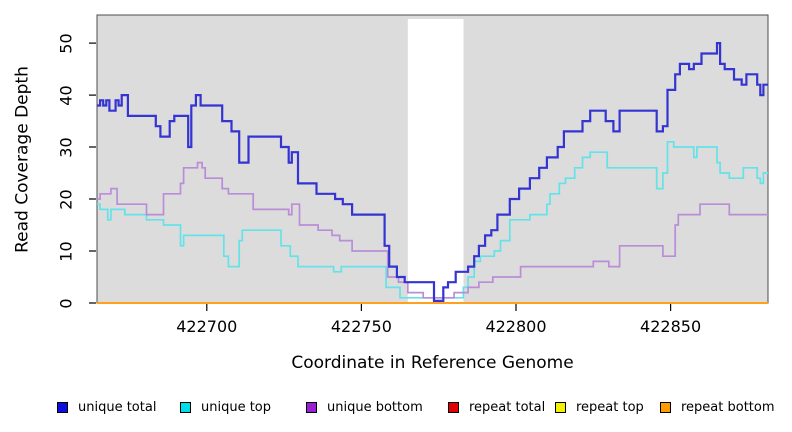  I want to click on y-tick-label: 50, so click(66, 43).